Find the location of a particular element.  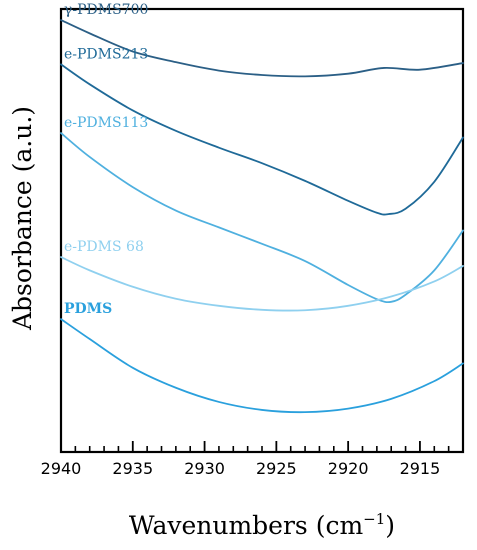

series-labels: γ-PDMS700 e-PDMS213 e-PDMS113 e-PDMS 68 PDMS is located at coordinates (106, 159).